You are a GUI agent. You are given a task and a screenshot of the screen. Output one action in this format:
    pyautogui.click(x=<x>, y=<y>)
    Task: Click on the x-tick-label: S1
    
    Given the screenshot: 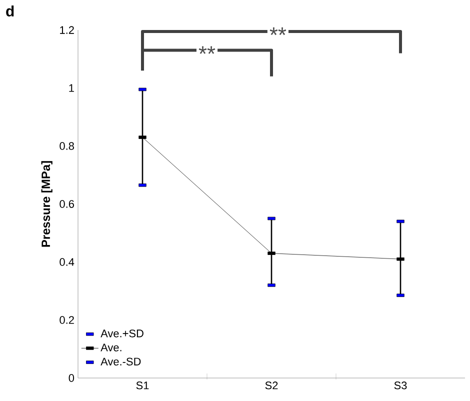 What is the action you would take?
    pyautogui.click(x=142, y=386)
    